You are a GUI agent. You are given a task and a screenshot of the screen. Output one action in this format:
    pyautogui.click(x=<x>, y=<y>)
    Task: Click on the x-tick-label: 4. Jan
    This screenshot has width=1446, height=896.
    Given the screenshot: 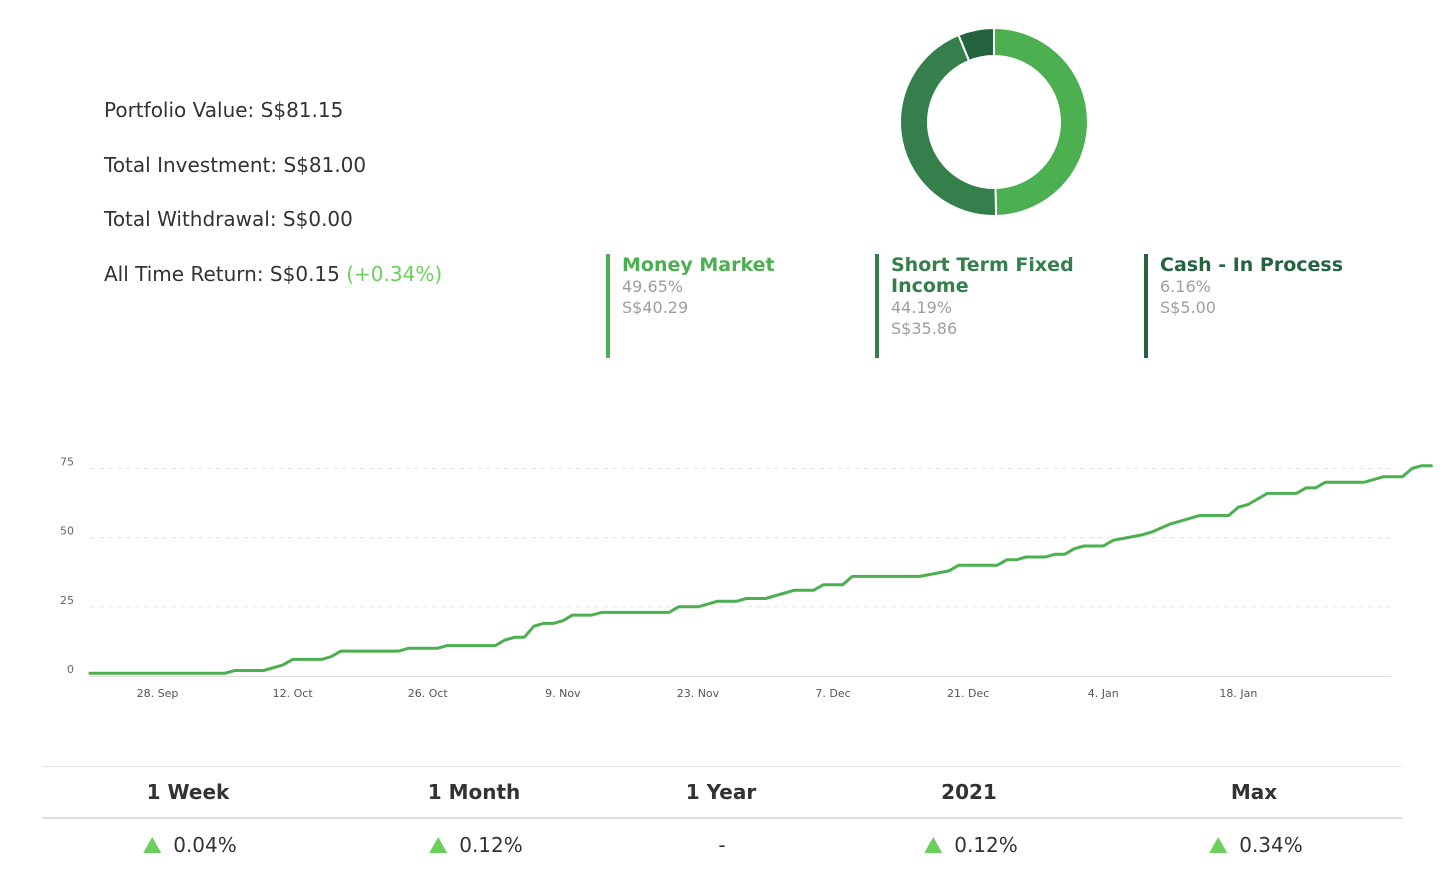 What is the action you would take?
    pyautogui.click(x=1103, y=693)
    